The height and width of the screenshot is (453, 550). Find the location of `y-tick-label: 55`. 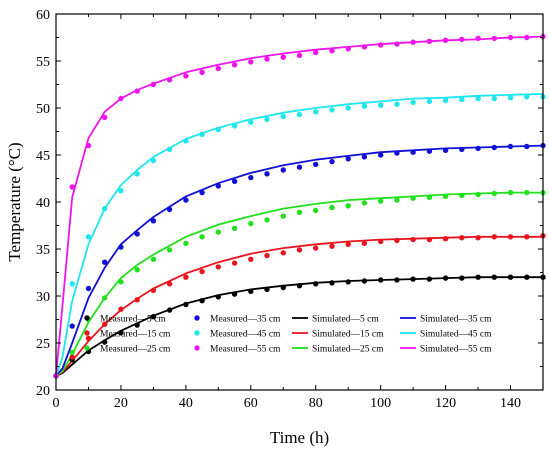

y-tick-label: 55 is located at coordinates (43, 62).